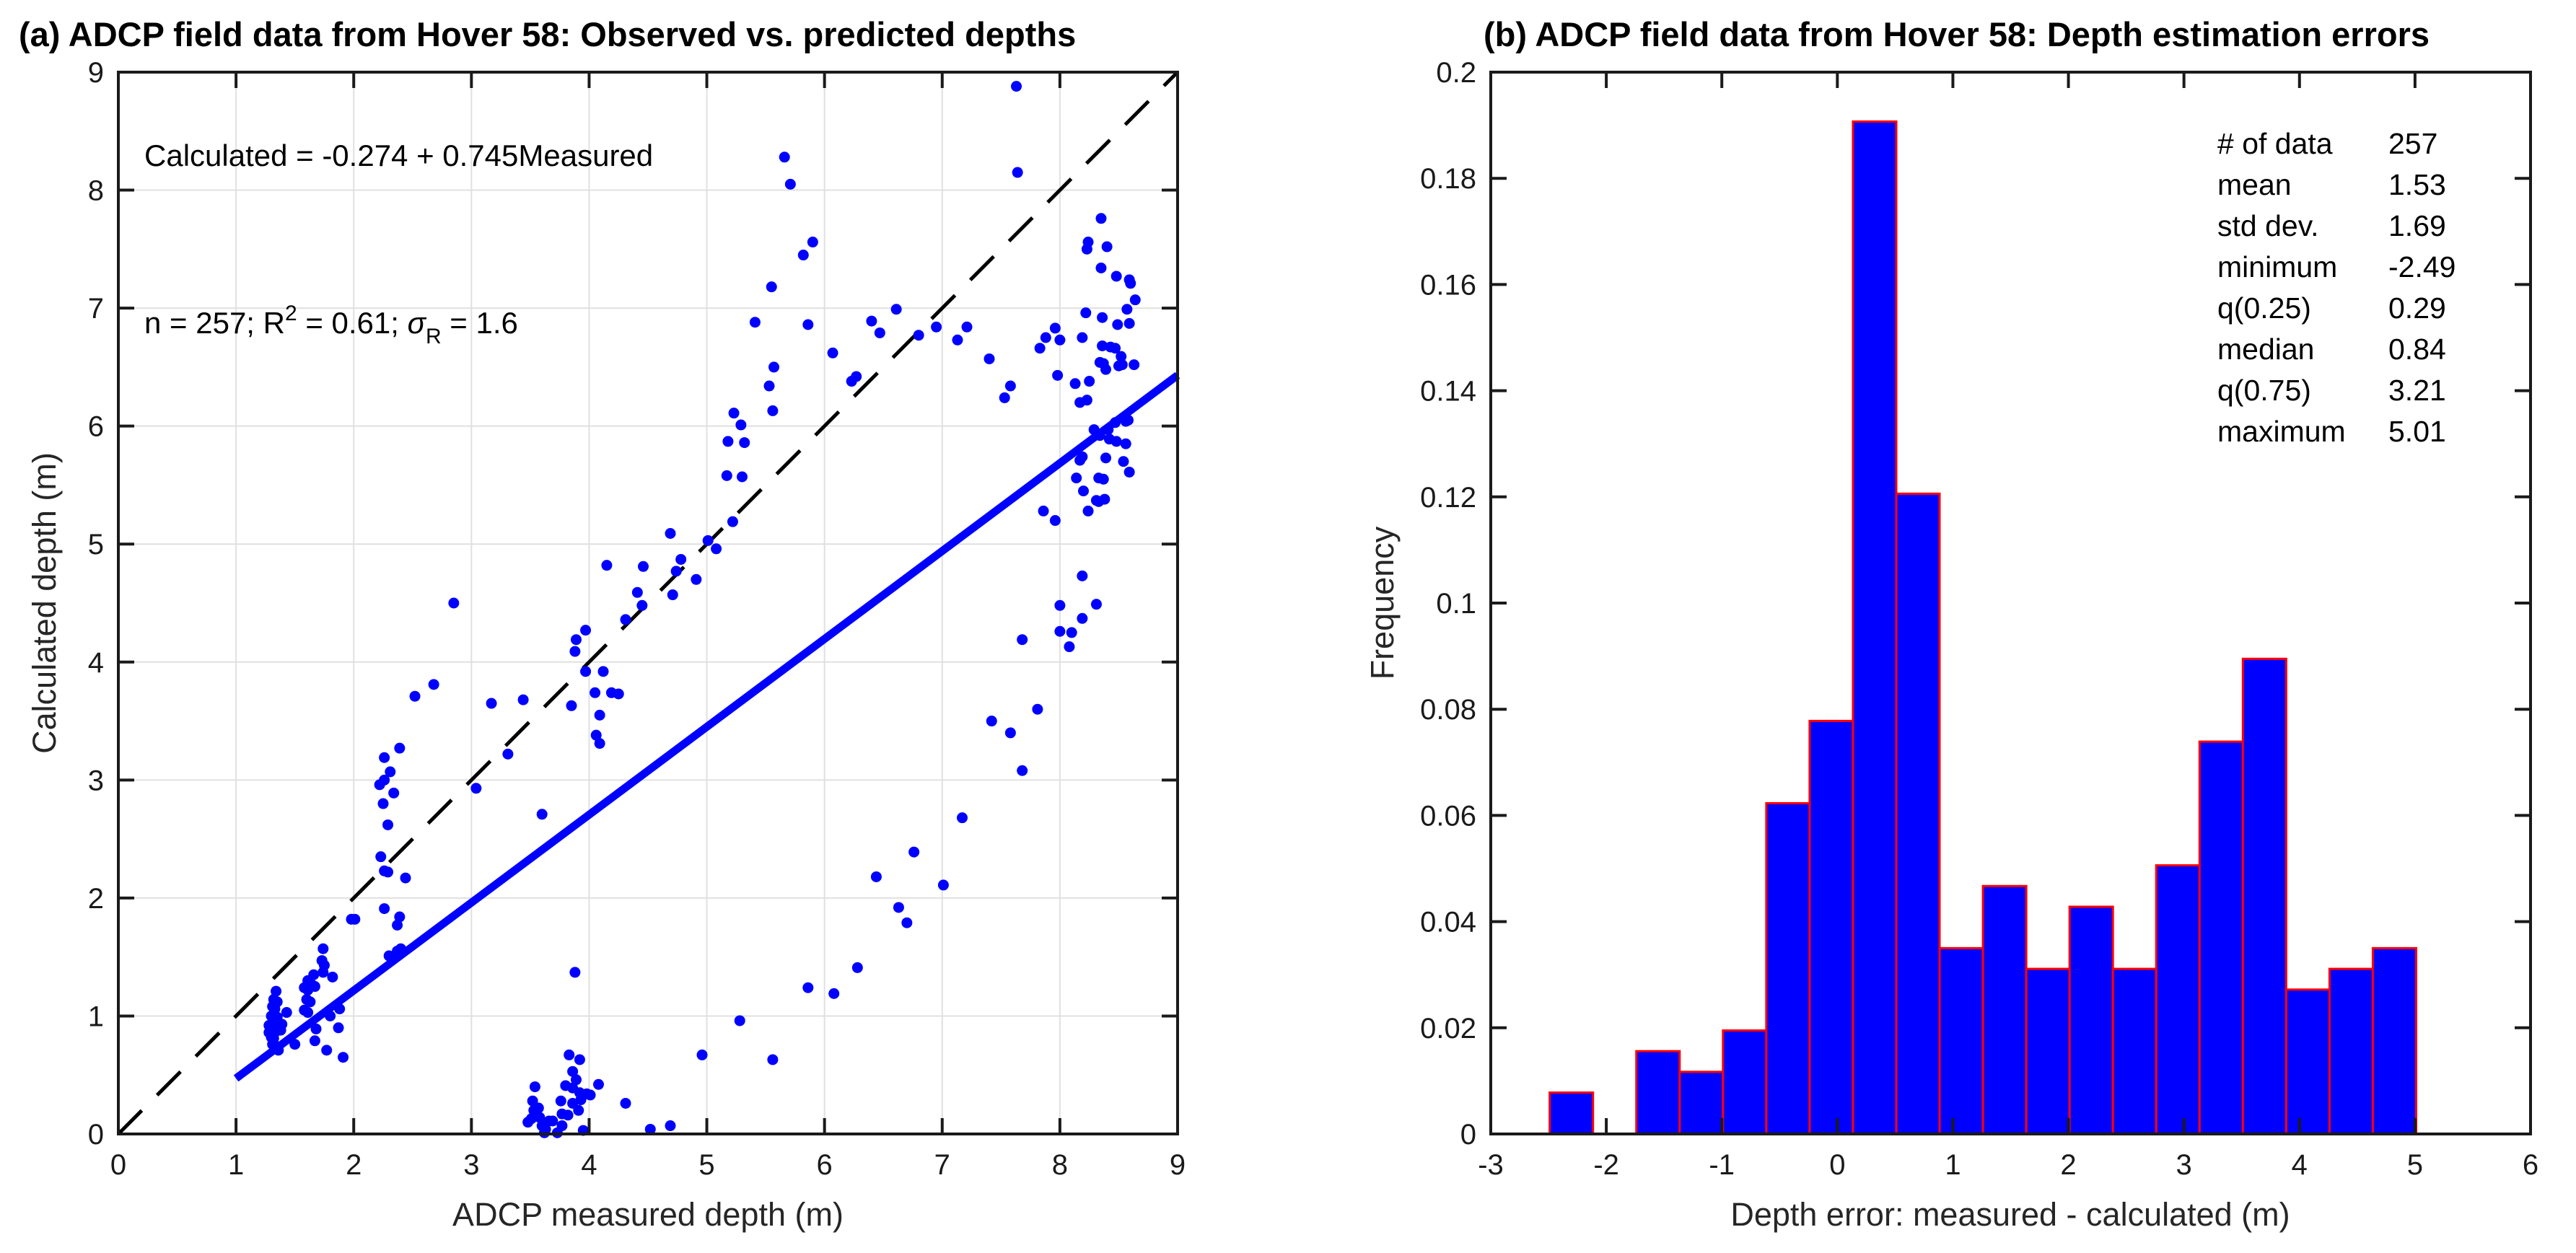 Image resolution: width=2576 pixels, height=1253 pixels. Describe the element at coordinates (1722, 1165) in the screenshot. I see `x-tick-label: -1` at that location.